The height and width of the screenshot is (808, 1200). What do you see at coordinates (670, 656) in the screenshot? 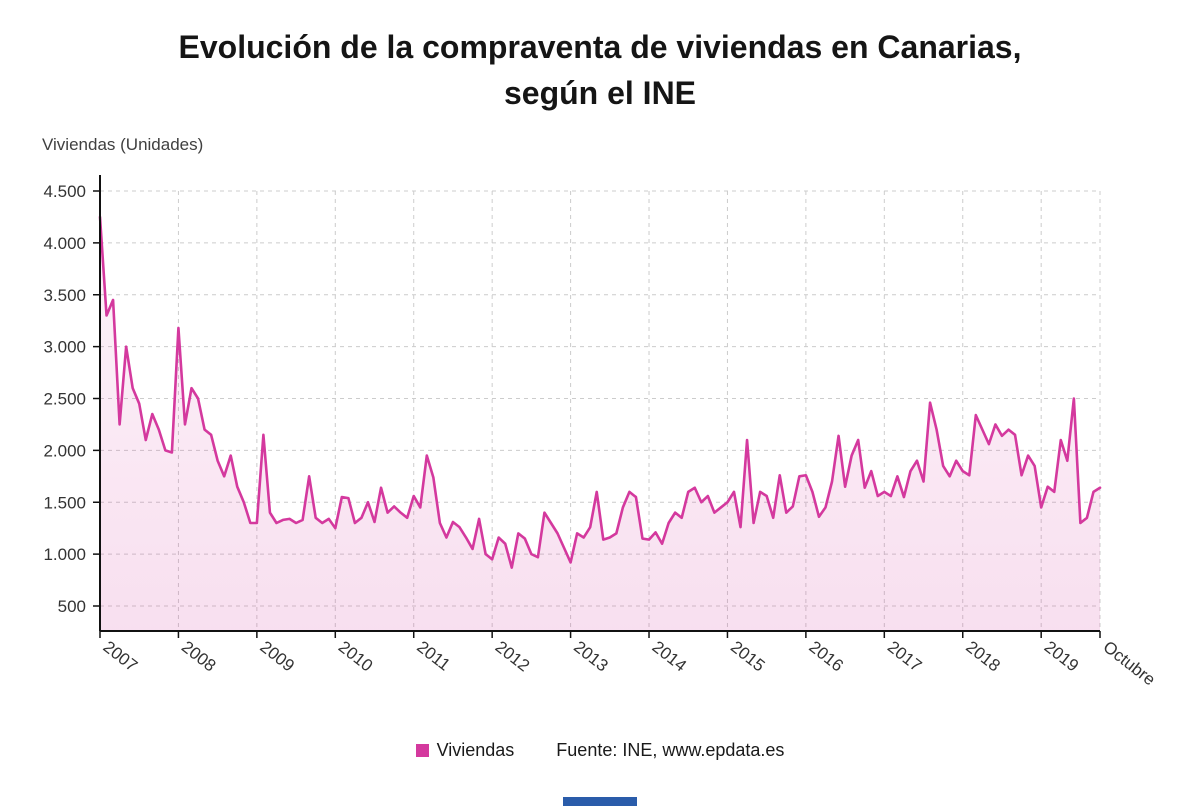
I see `svg-text: 2014` at bounding box center [670, 656].